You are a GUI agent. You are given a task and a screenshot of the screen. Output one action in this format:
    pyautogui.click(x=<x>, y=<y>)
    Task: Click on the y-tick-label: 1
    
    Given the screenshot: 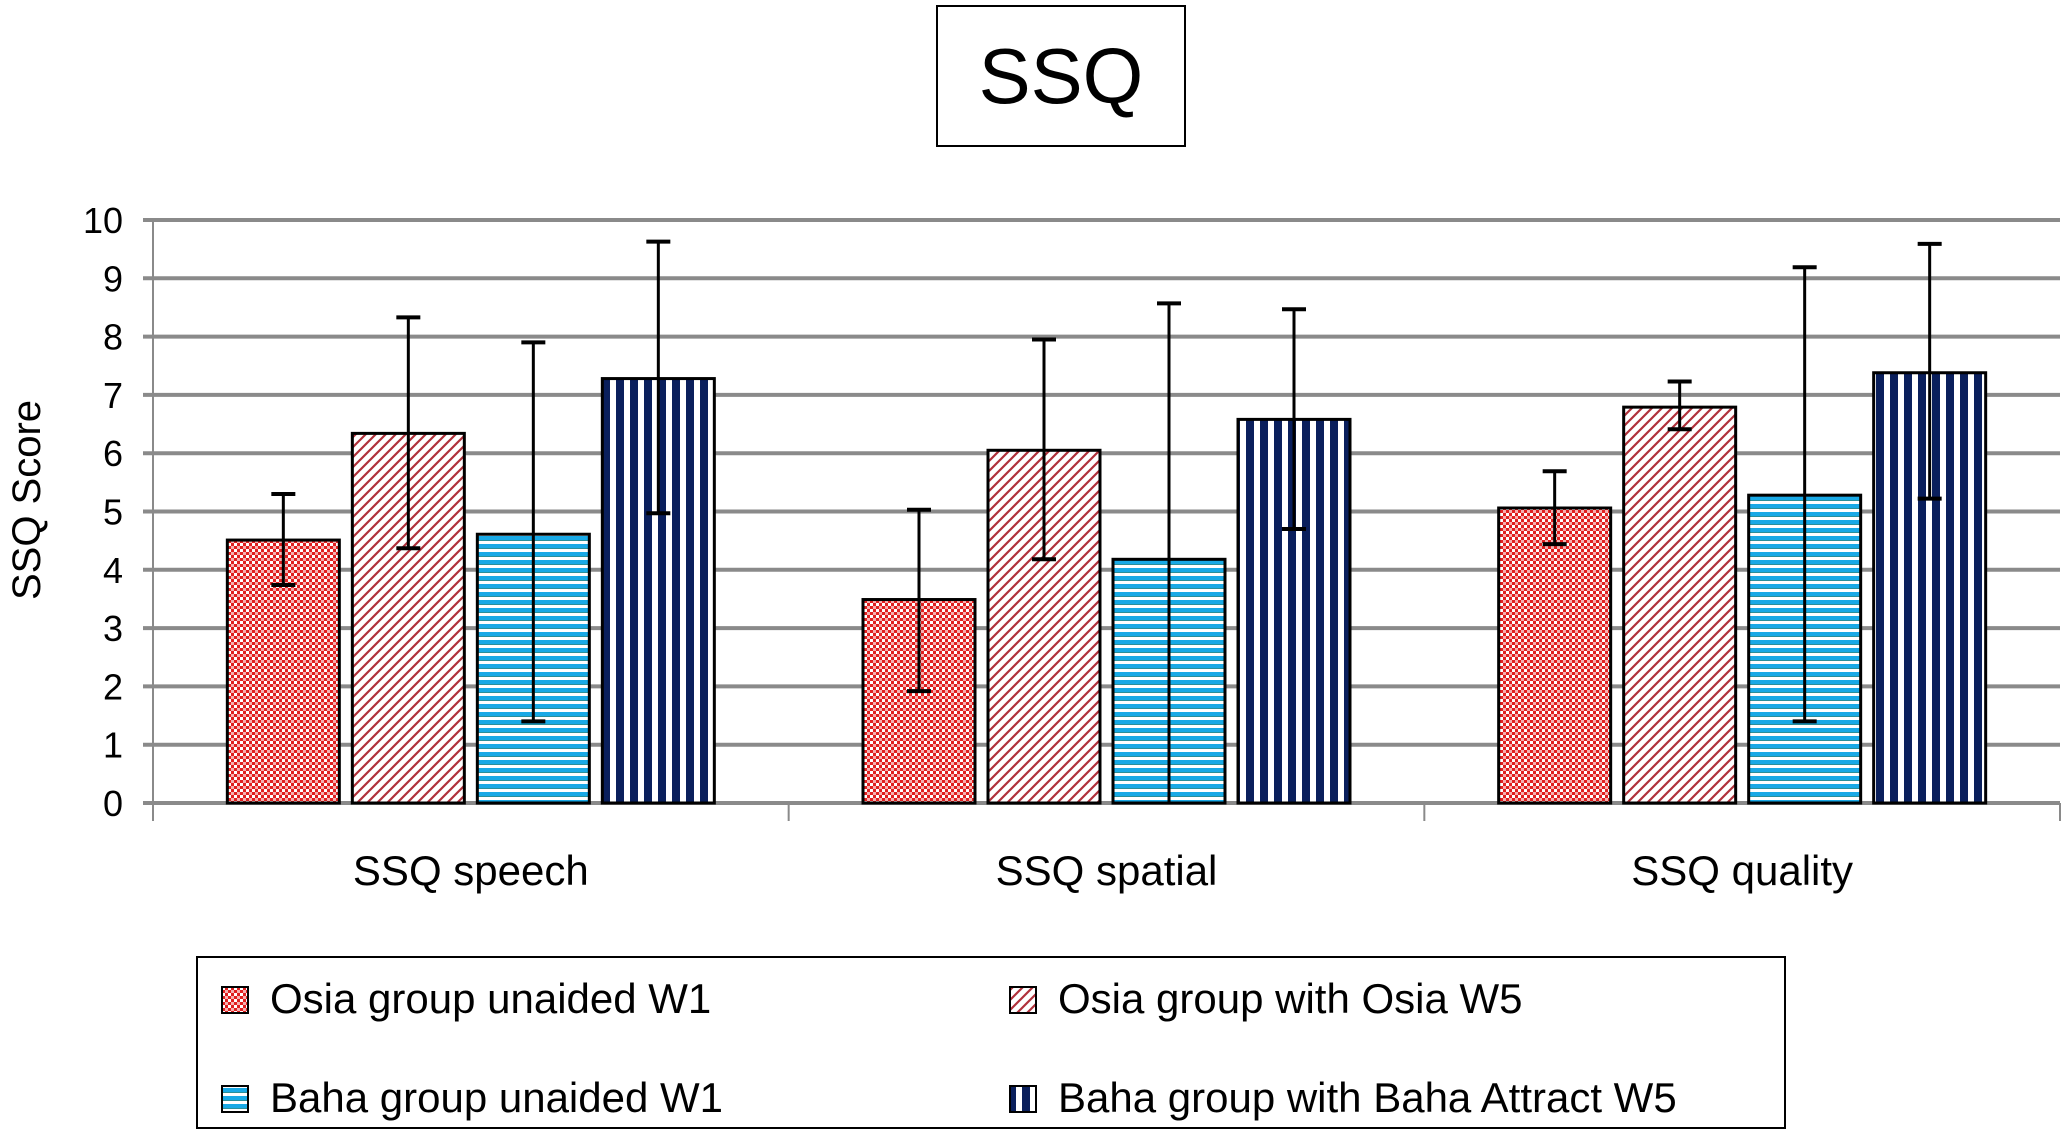 What is the action you would take?
    pyautogui.click(x=113, y=745)
    